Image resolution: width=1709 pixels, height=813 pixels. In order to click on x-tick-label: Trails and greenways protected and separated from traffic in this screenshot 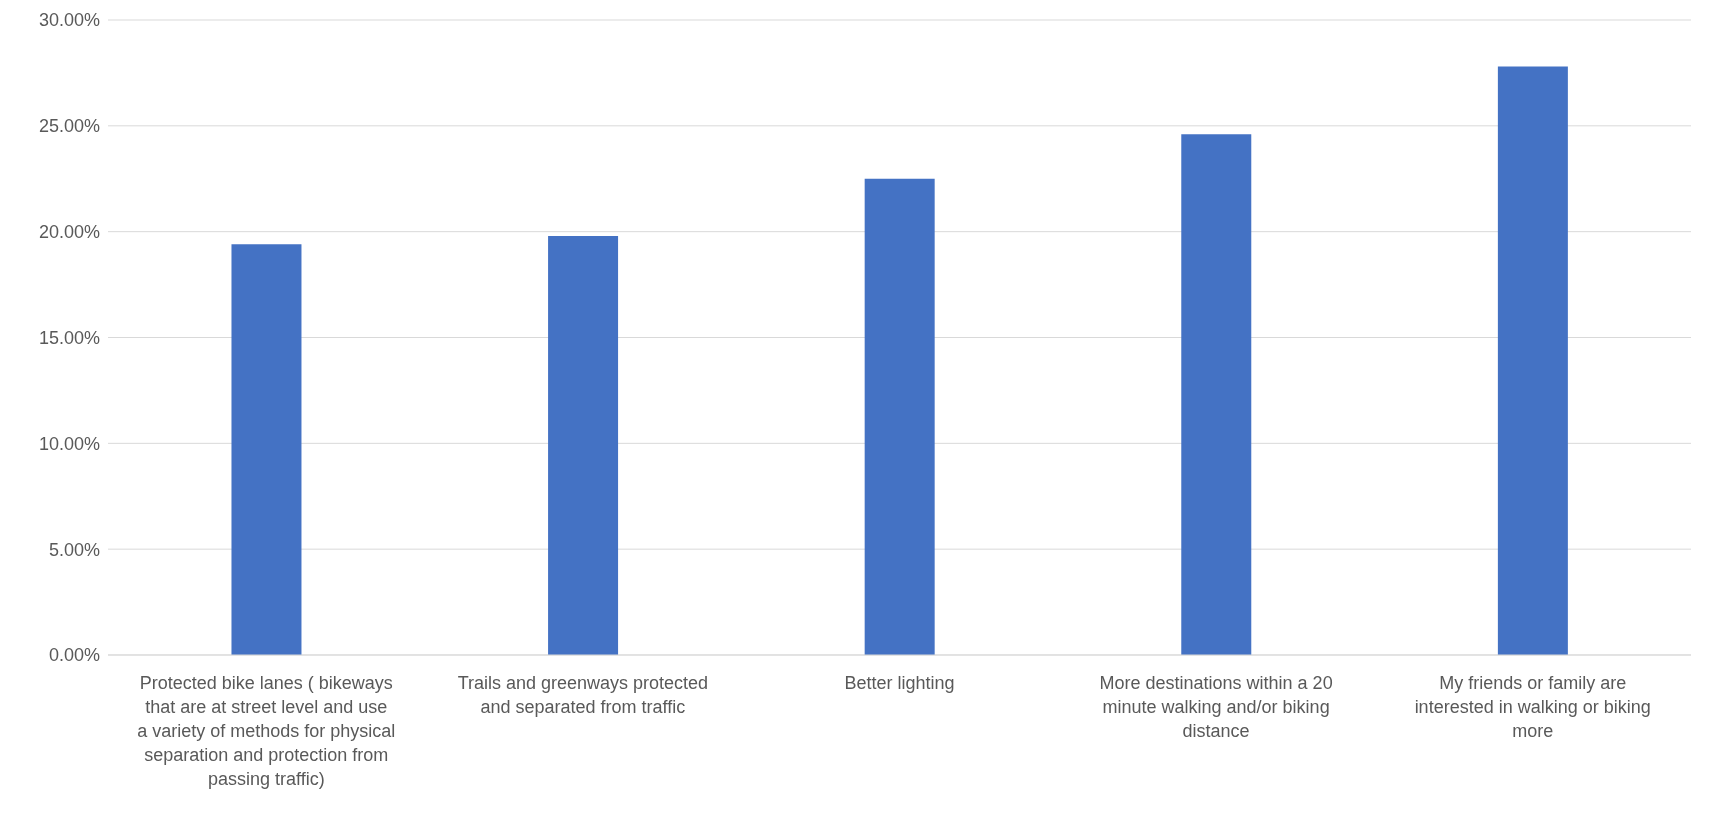, I will do `click(583, 695)`.